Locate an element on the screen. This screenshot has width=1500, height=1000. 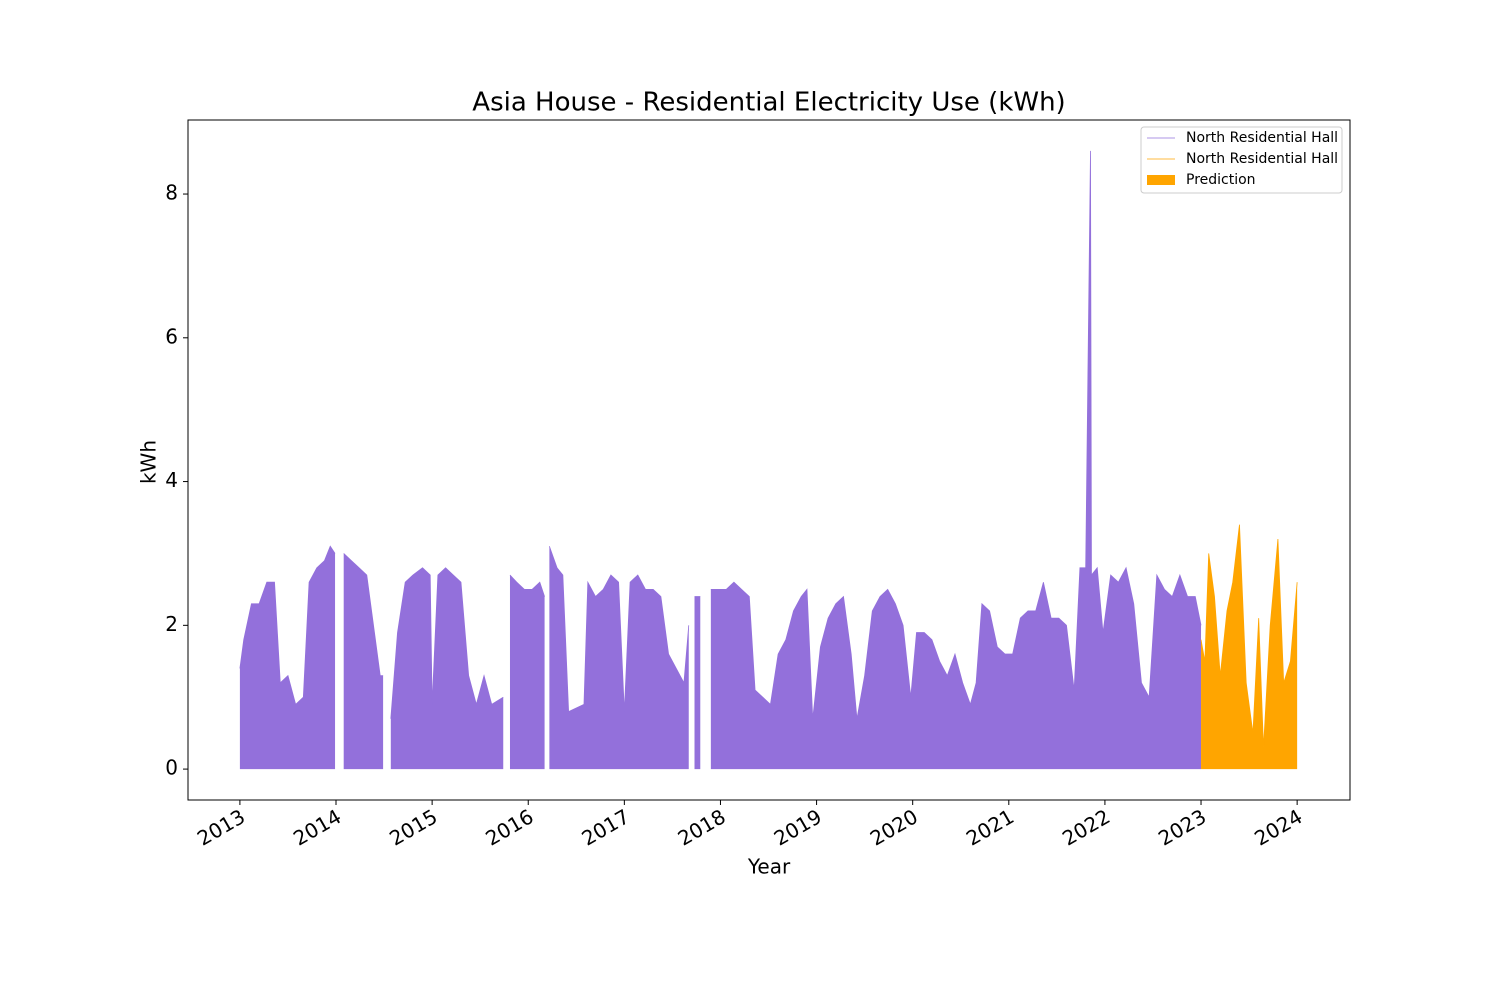
legend-frame is located at coordinates (1241, 160).